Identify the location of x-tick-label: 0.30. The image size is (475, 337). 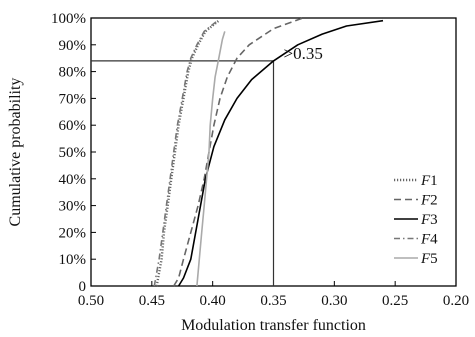
(334, 301).